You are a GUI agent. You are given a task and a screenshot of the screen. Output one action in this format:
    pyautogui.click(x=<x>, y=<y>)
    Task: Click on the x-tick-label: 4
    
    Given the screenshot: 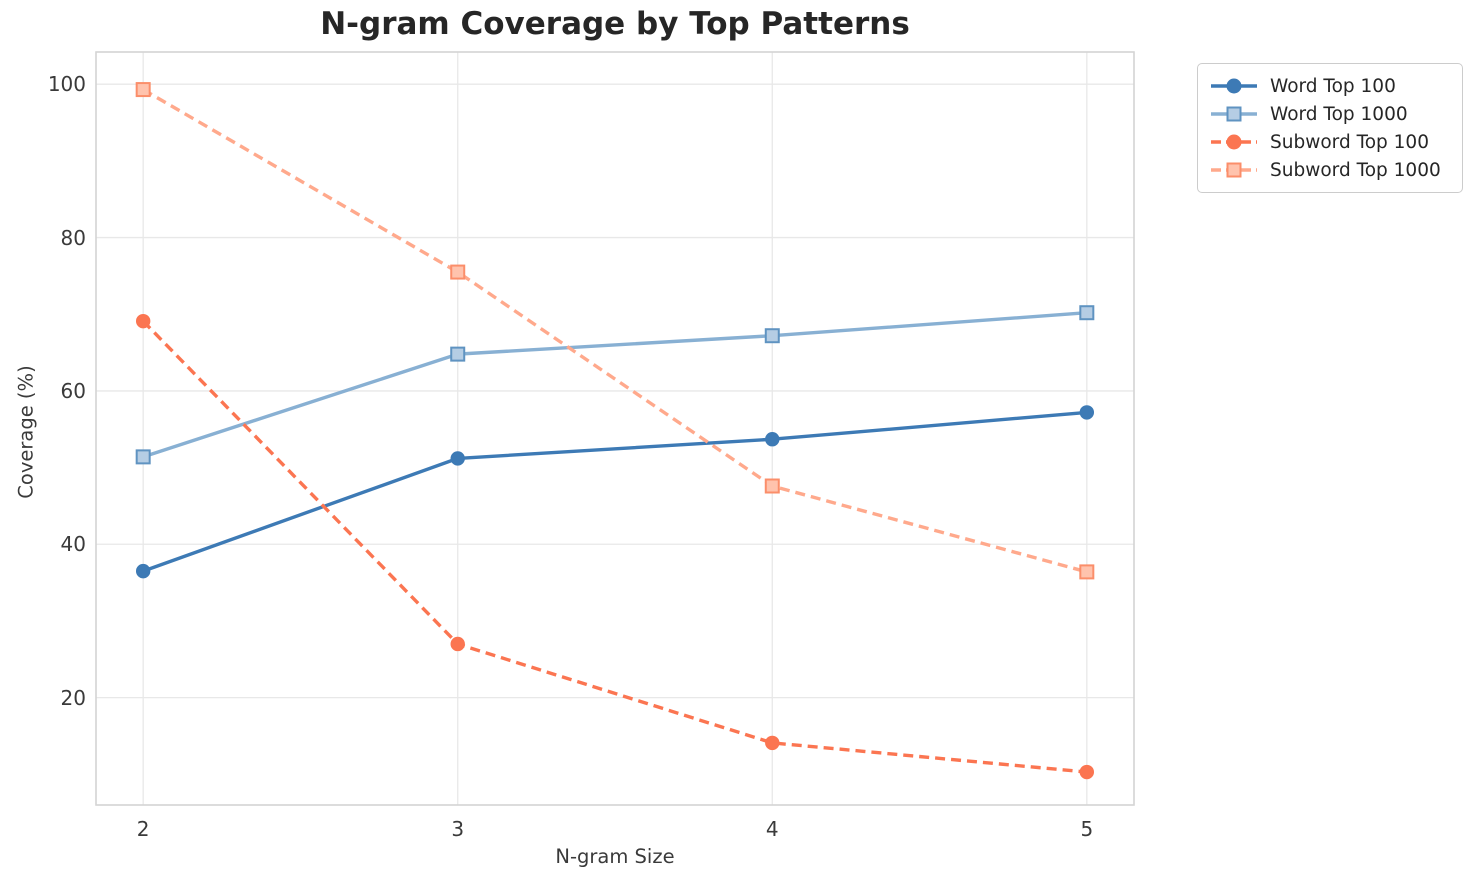 What is the action you would take?
    pyautogui.click(x=772, y=829)
    